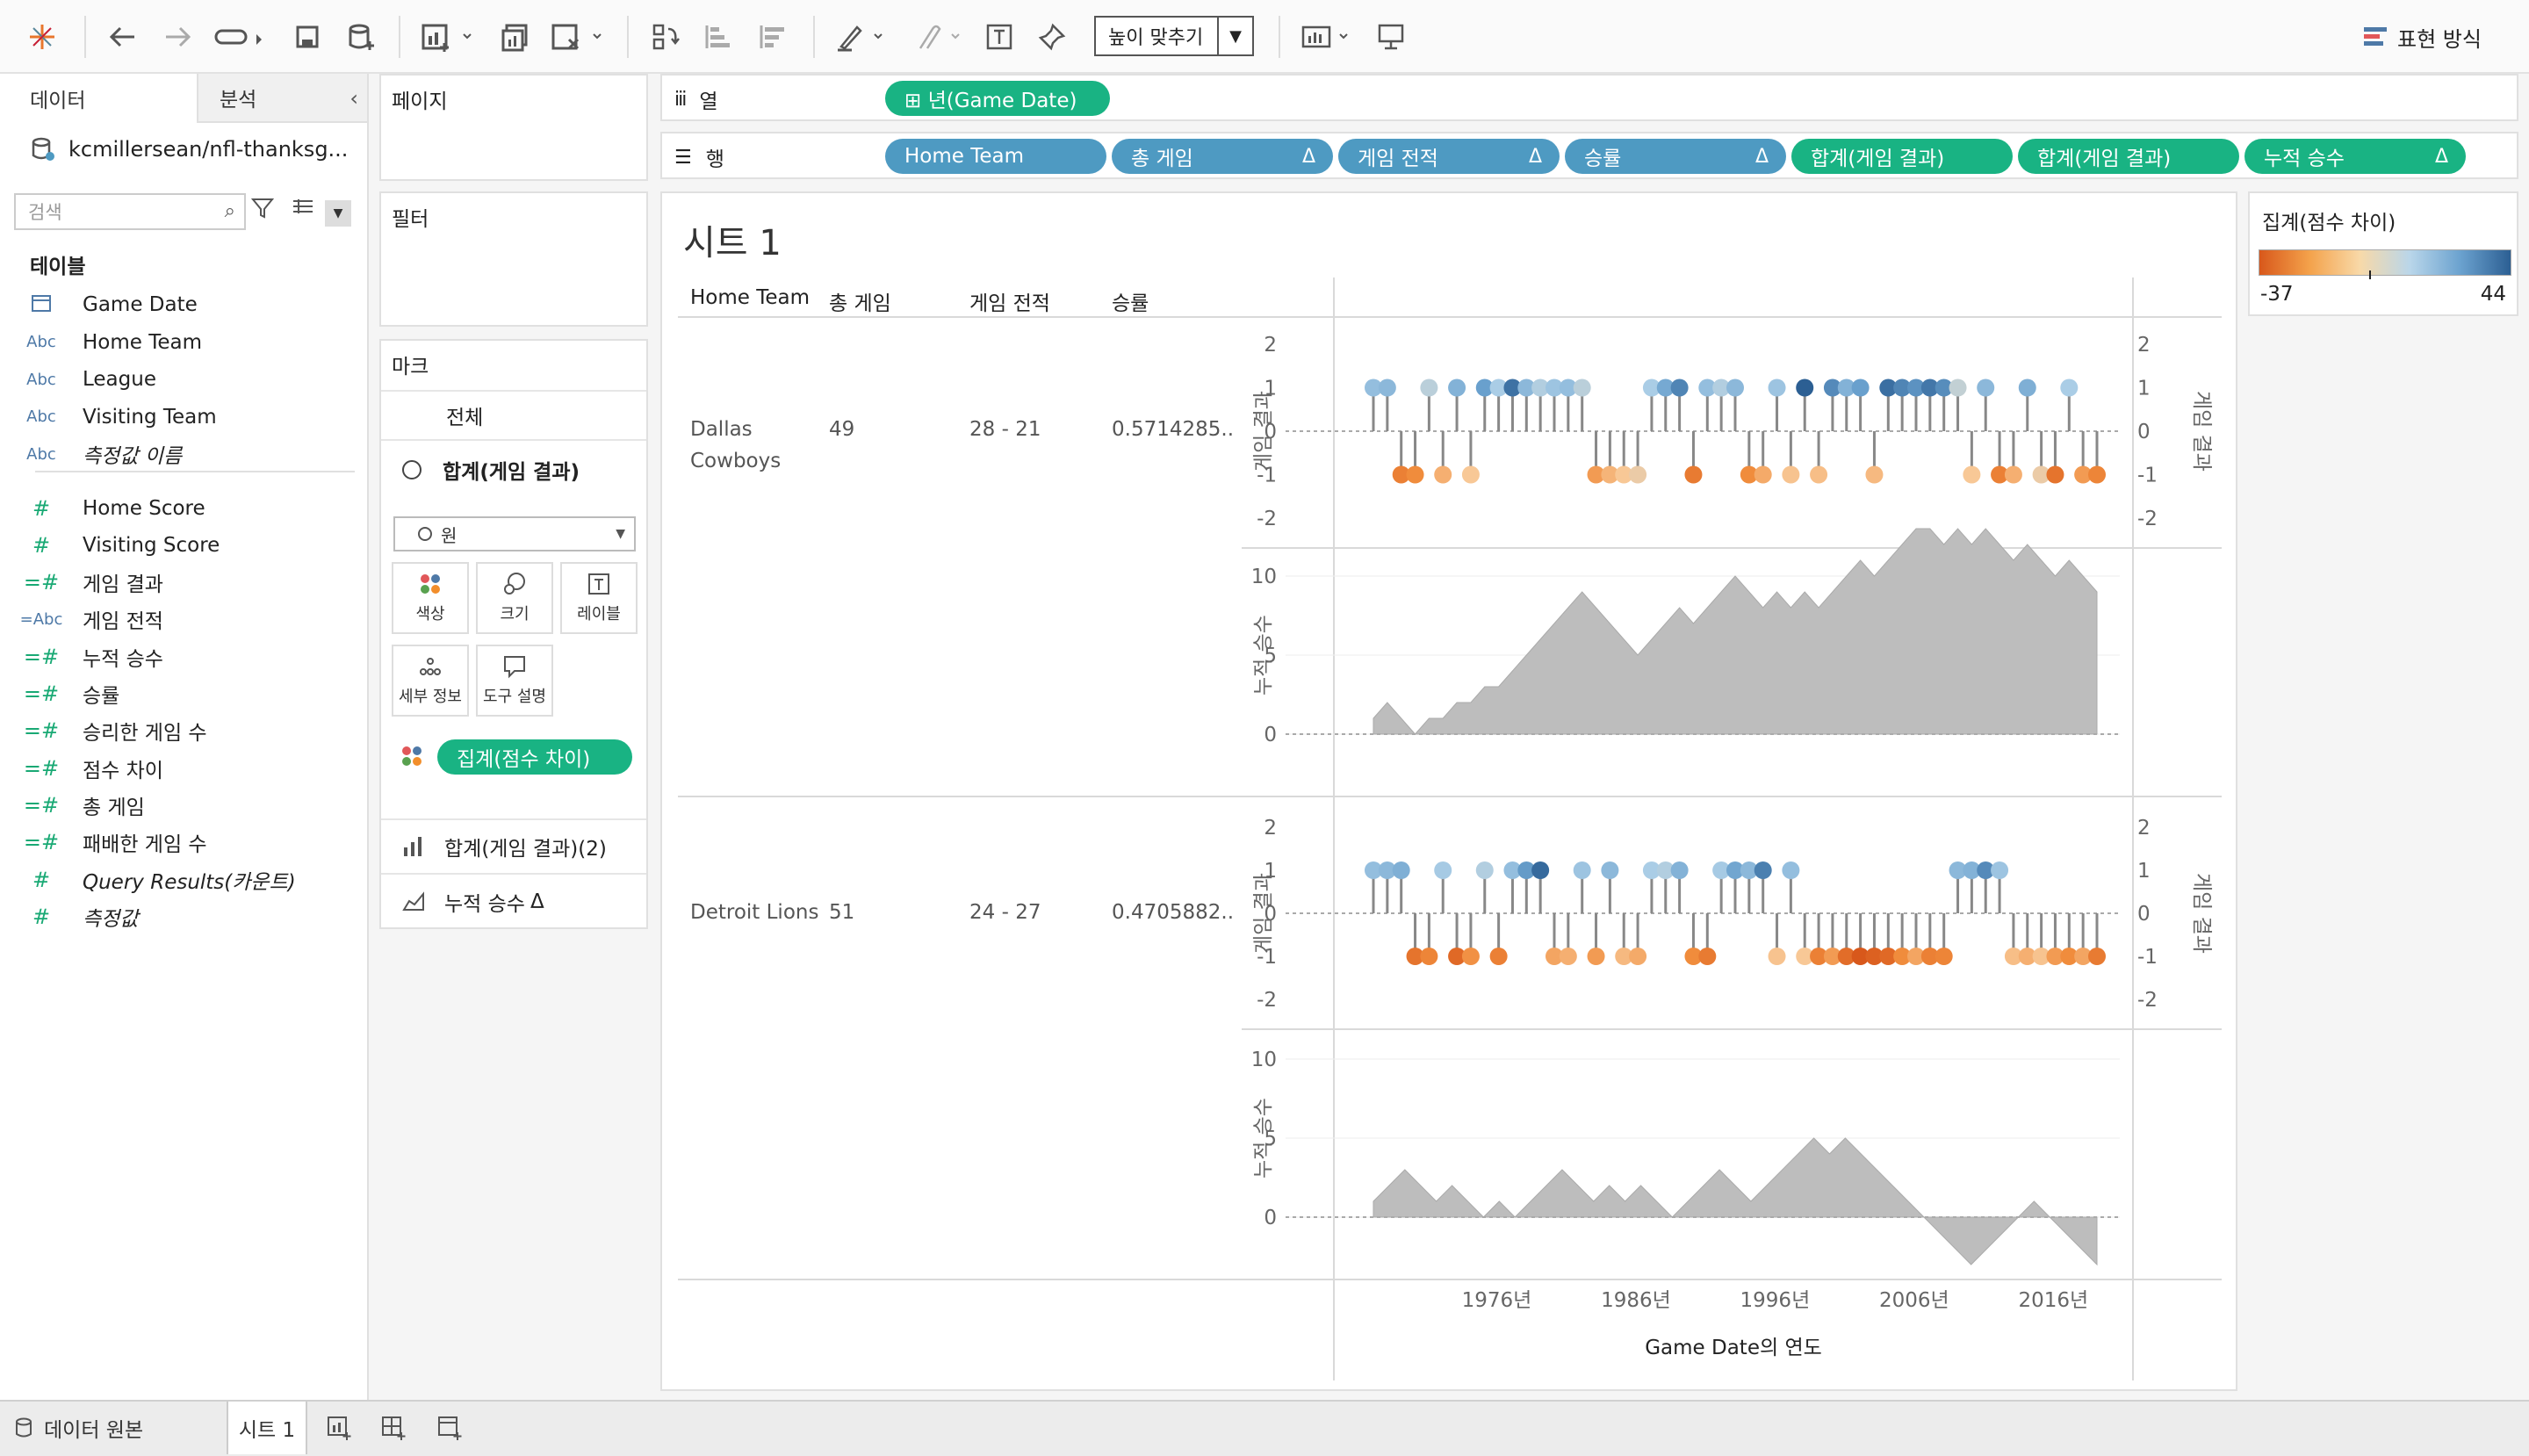 The width and height of the screenshot is (2529, 1456). Describe the element at coordinates (130, 211) in the screenshot. I see `search-input: 검색 ⌕` at that location.